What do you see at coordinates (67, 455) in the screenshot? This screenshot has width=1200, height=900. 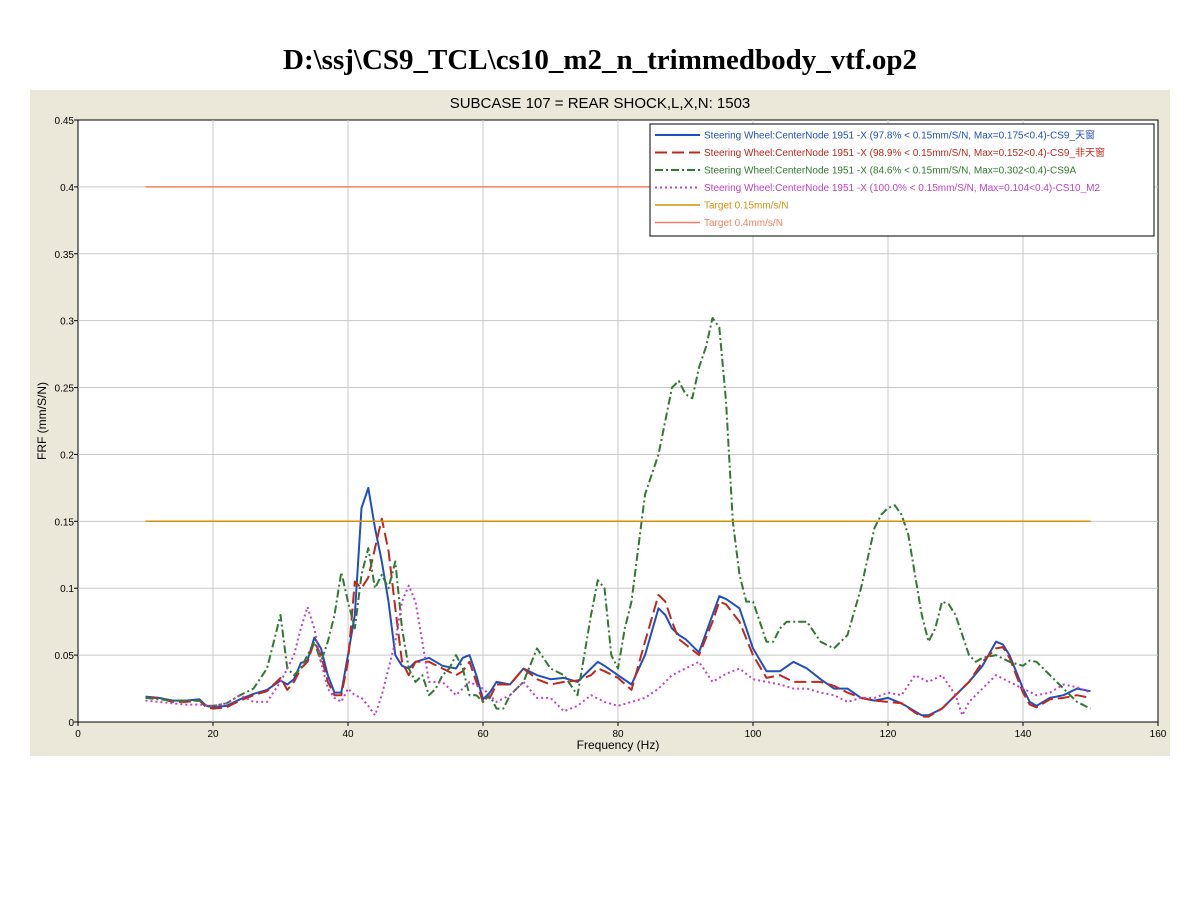 I see `y-tick-label: 0.2` at bounding box center [67, 455].